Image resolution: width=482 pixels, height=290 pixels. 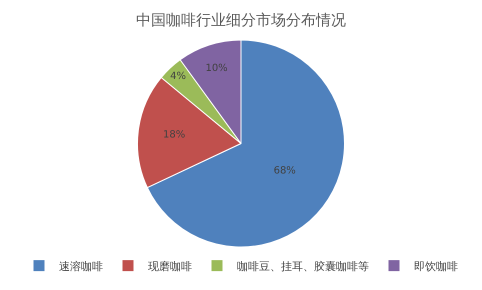 I want to click on legend-label: 即饮咖啡, so click(x=436, y=266).